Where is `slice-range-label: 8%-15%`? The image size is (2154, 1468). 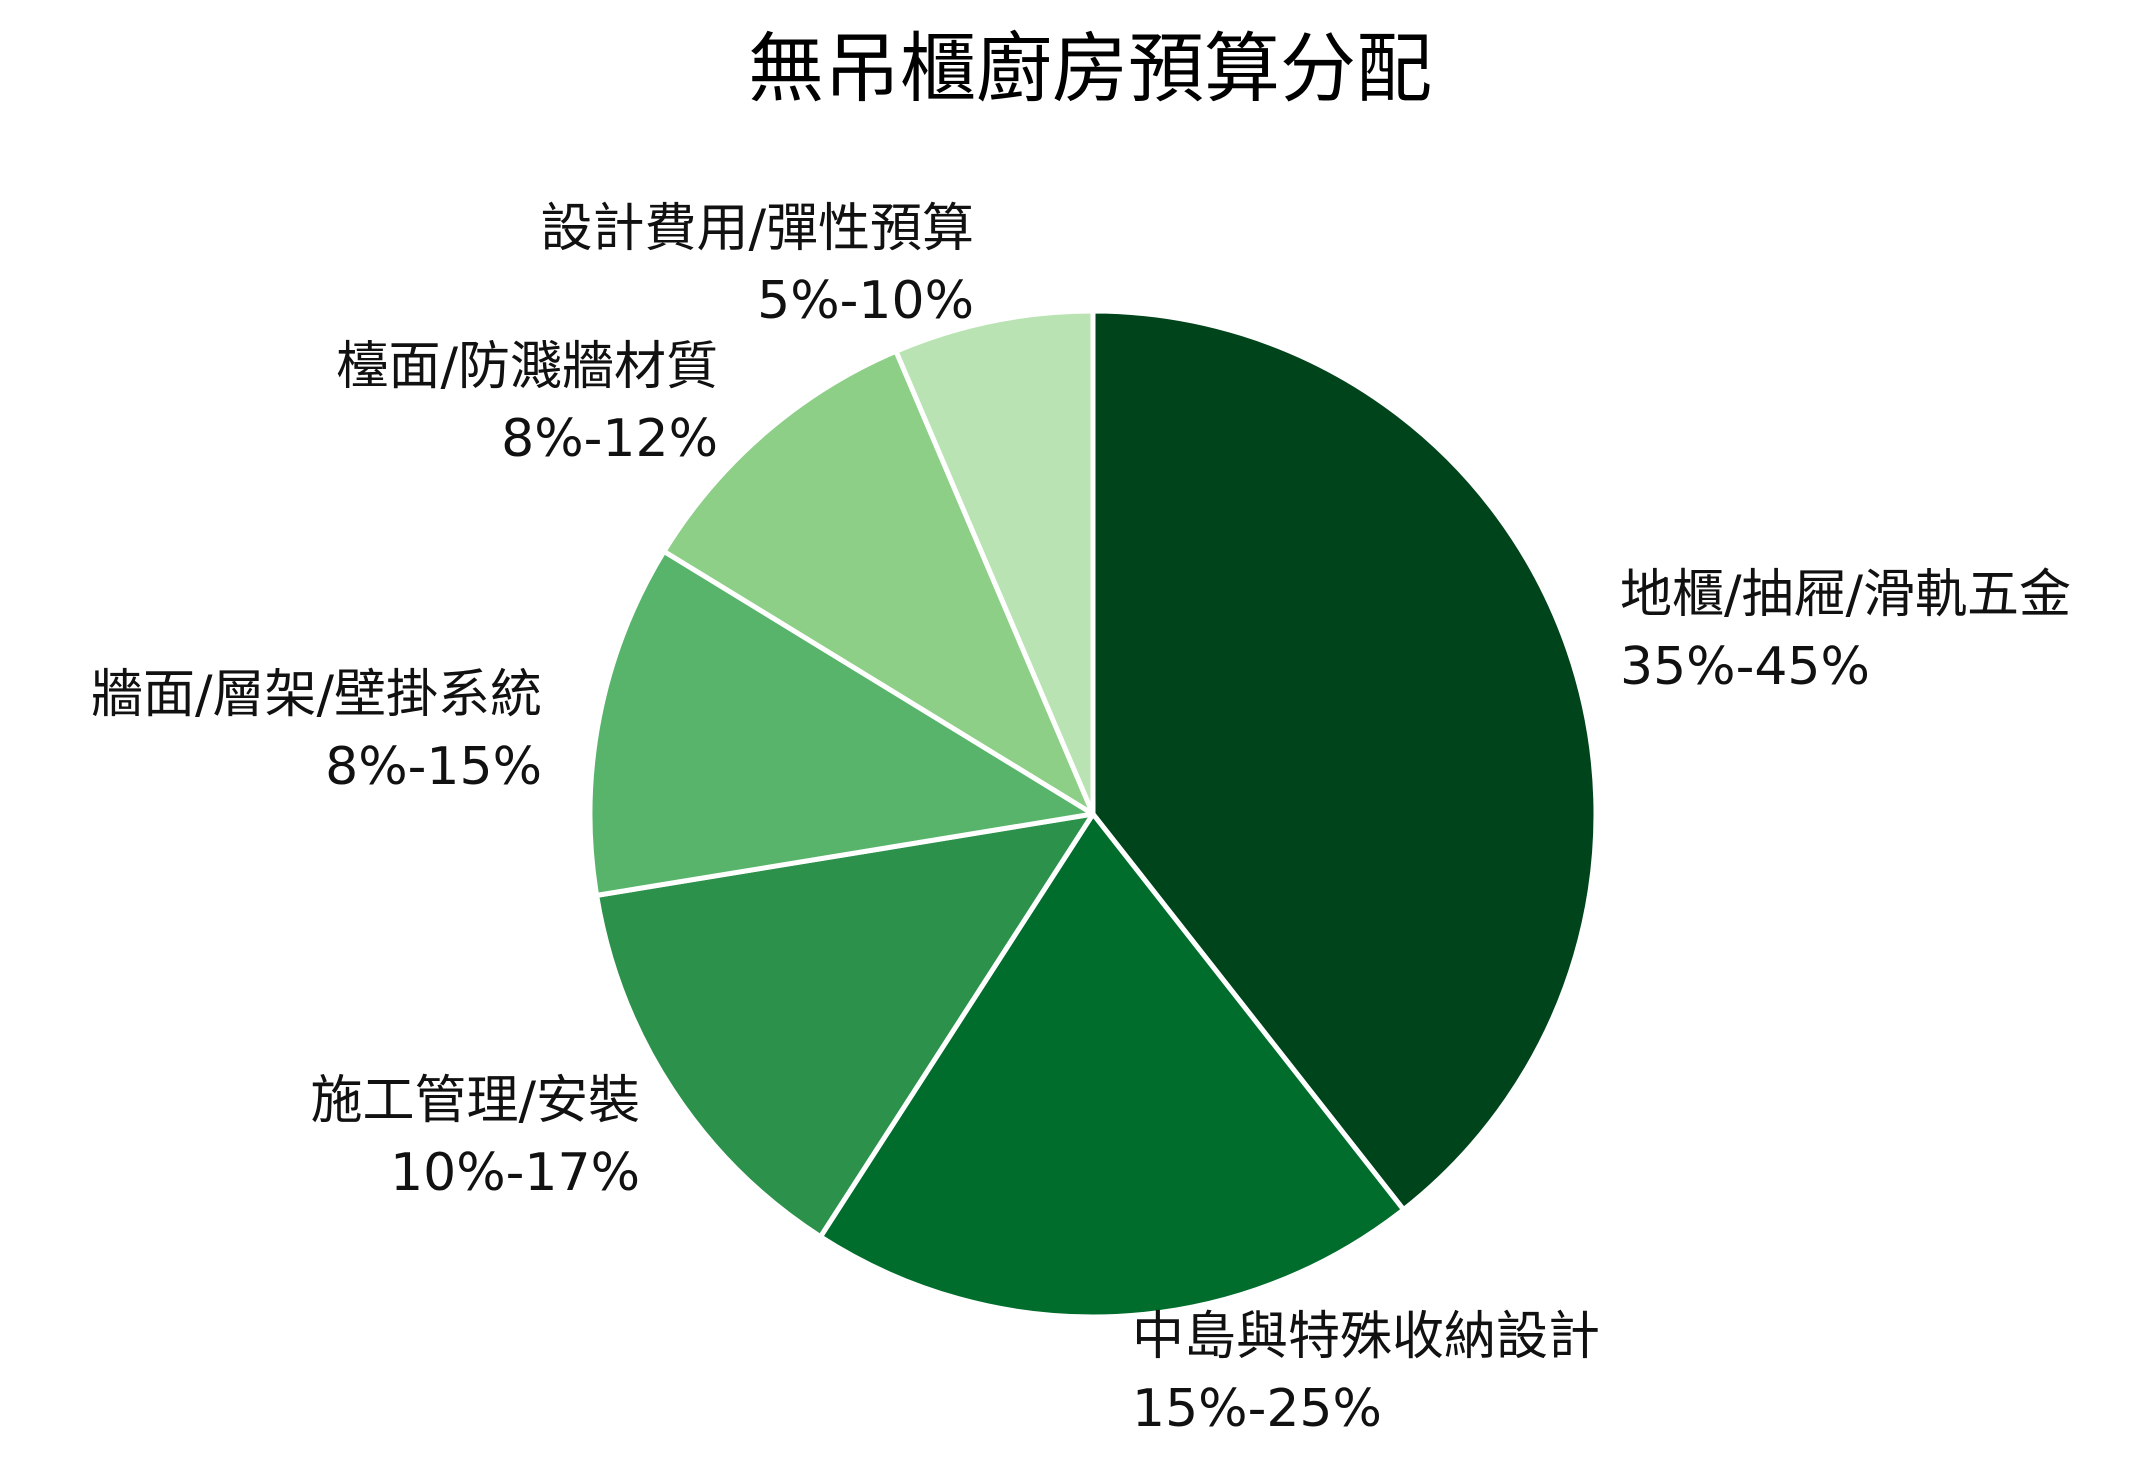
slice-range-label: 8%-15% is located at coordinates (433, 767).